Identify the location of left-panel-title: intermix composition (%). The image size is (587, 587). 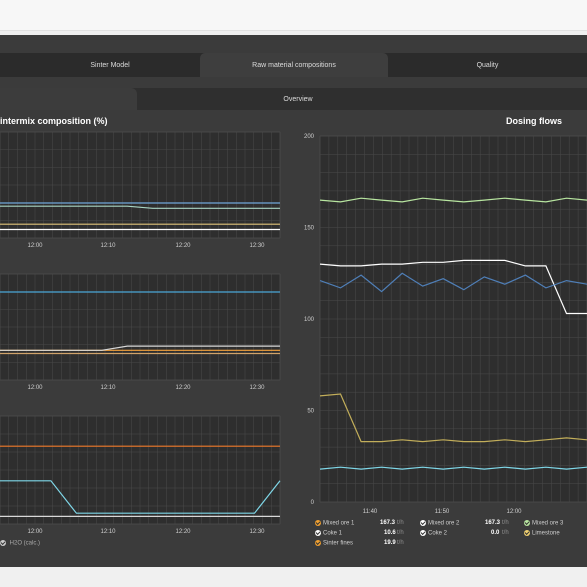
(54, 121).